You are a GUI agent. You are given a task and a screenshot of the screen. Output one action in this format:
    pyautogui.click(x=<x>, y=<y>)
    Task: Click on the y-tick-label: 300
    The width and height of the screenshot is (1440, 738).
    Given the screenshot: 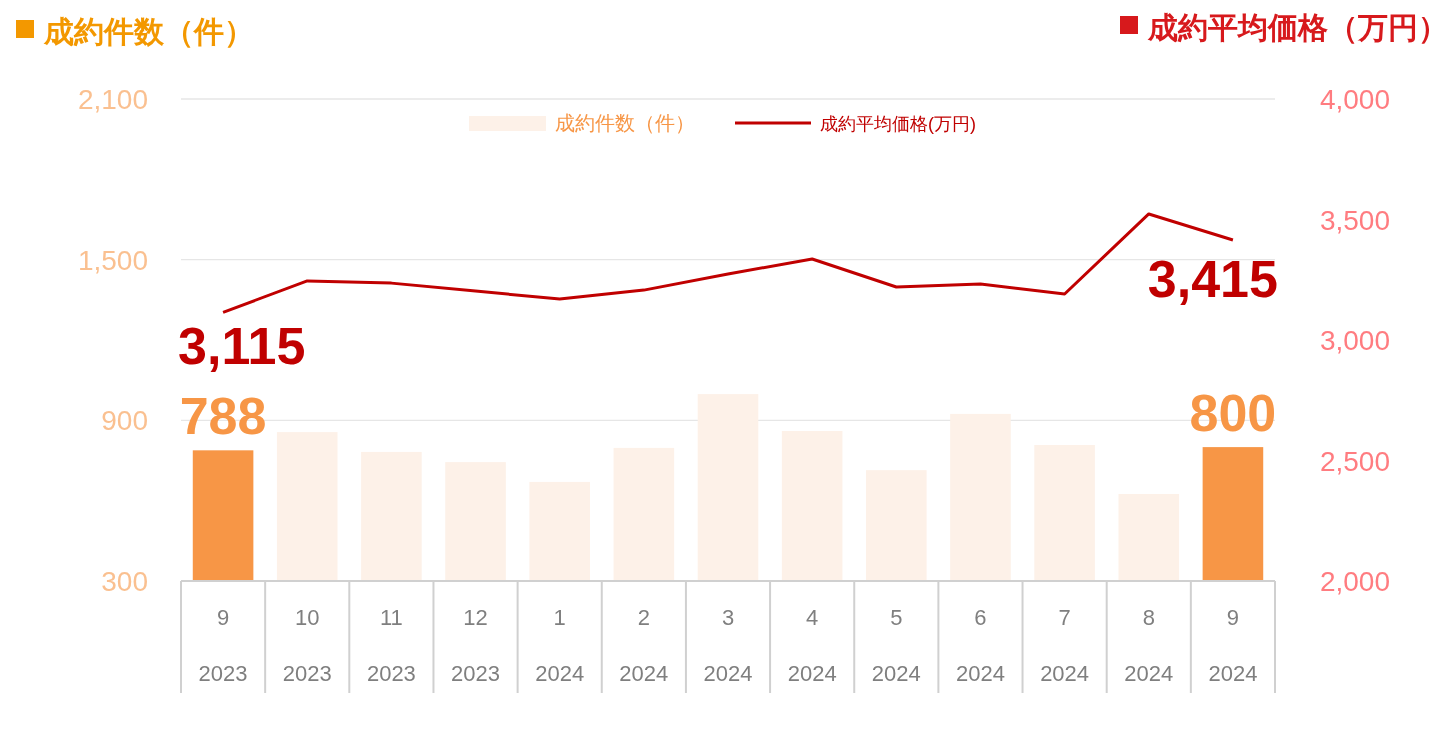 What is the action you would take?
    pyautogui.click(x=124, y=581)
    